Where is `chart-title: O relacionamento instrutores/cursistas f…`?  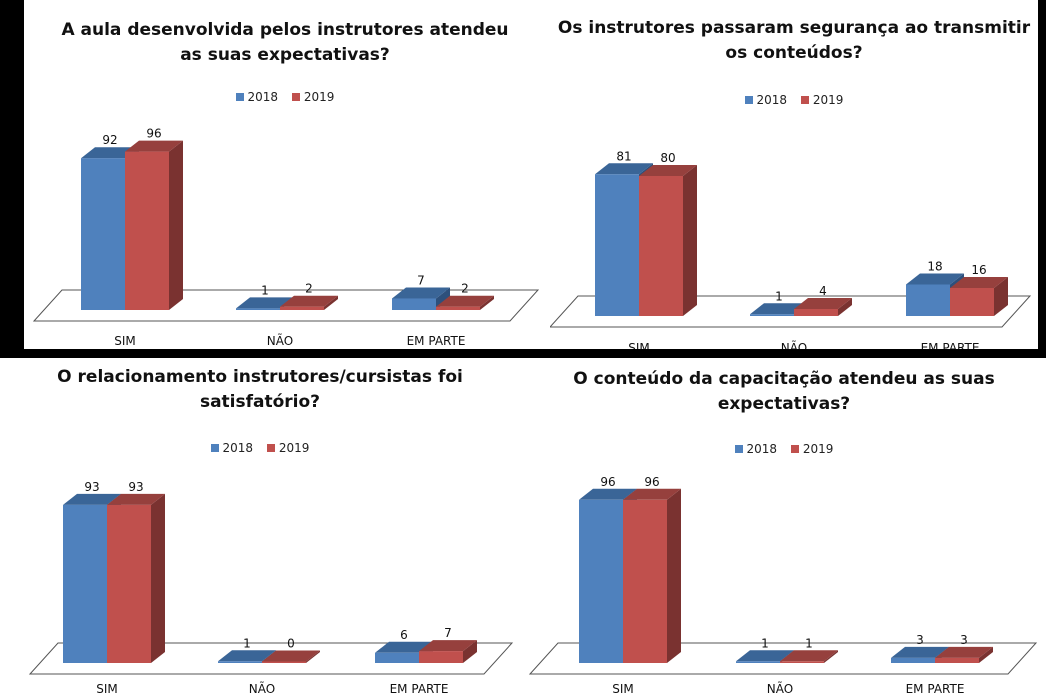 chart-title: O relacionamento instrutores/cursistas f… is located at coordinates (260, 389).